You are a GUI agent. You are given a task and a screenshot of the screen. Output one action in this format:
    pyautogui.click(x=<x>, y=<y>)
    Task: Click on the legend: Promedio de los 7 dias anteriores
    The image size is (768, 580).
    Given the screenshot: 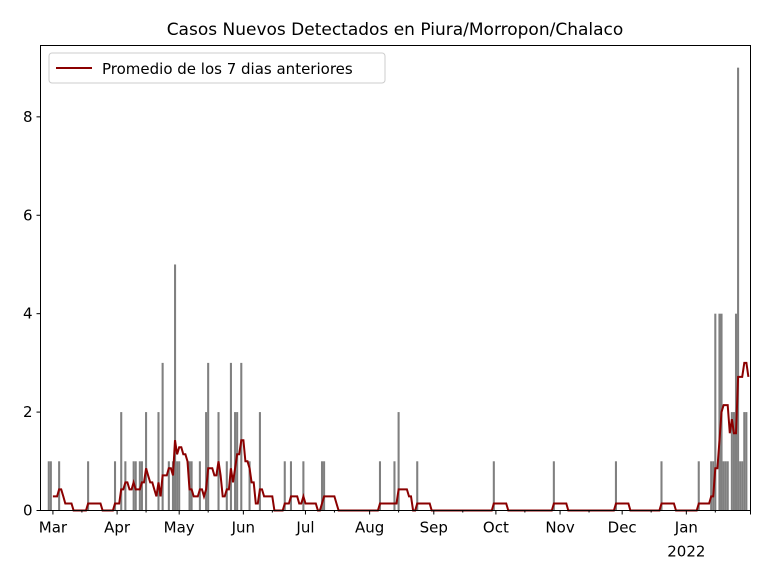 What is the action you would take?
    pyautogui.click(x=217, y=68)
    